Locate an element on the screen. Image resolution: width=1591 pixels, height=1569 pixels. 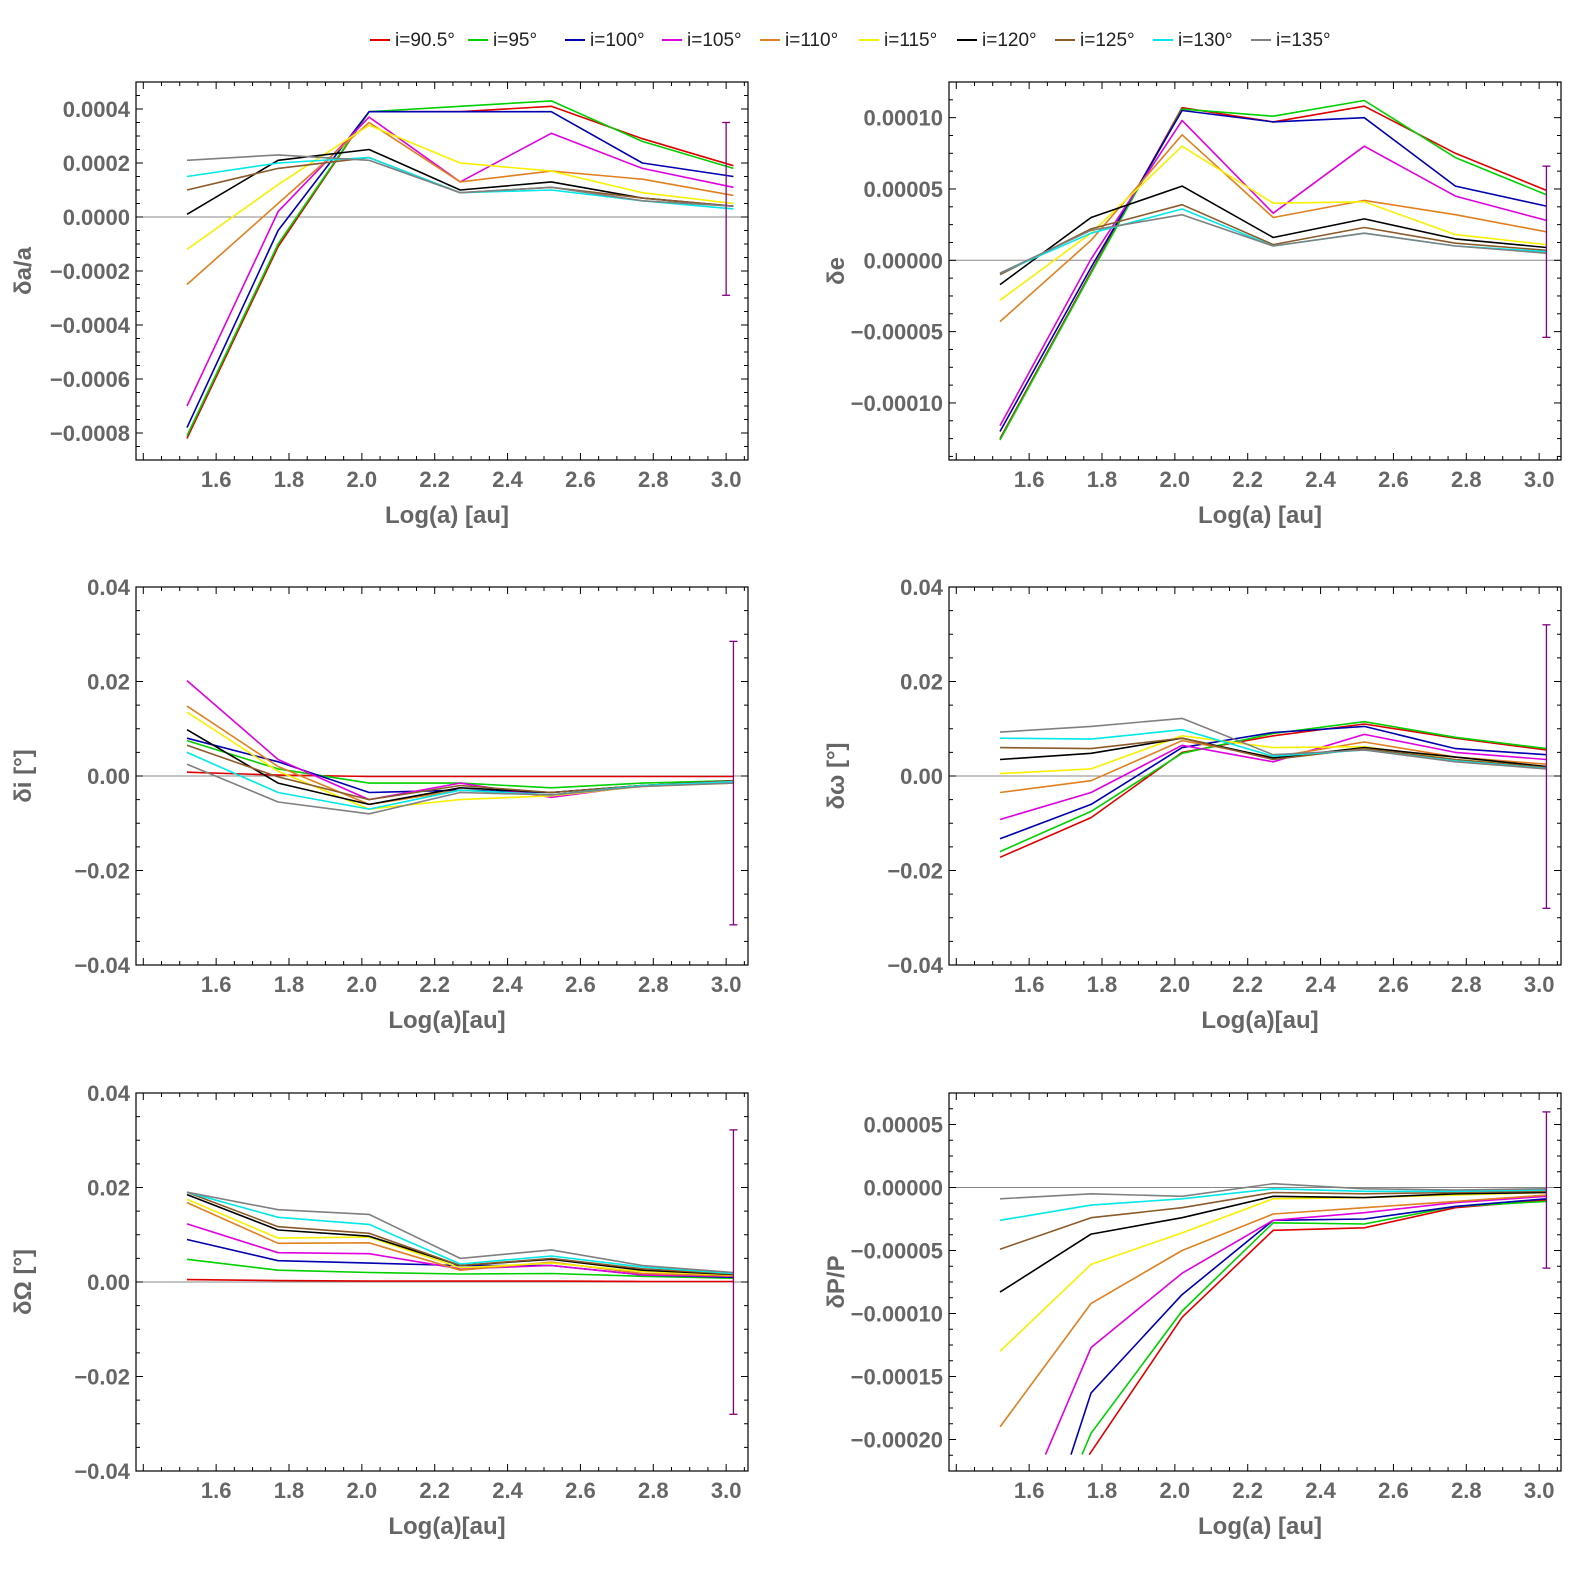
legend-item: i=130° is located at coordinates (1193, 40).